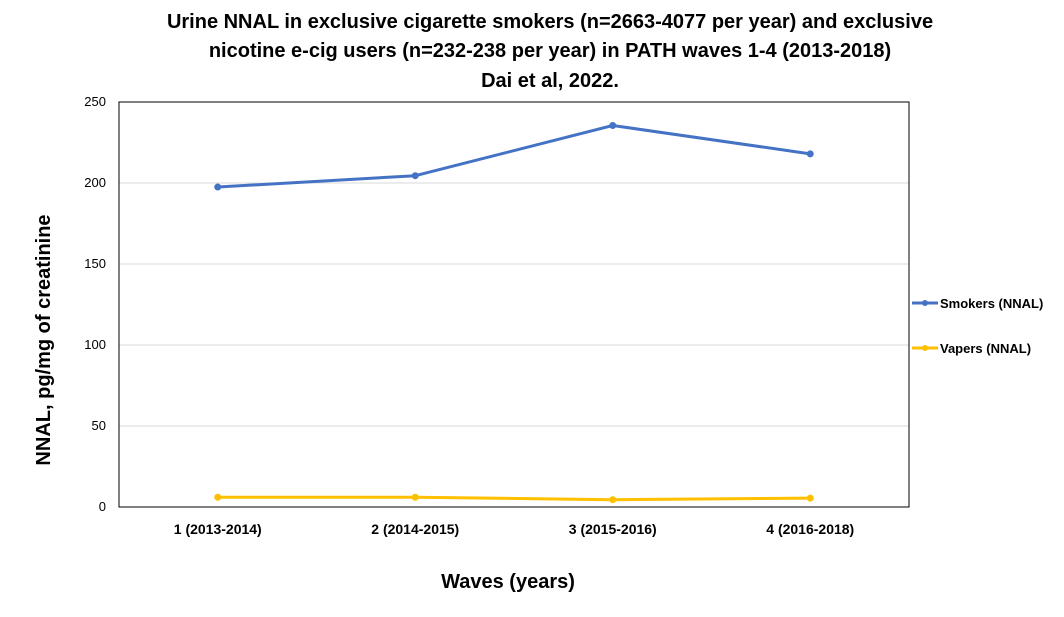  Describe the element at coordinates (95, 263) in the screenshot. I see `y-tick-label: 150` at that location.